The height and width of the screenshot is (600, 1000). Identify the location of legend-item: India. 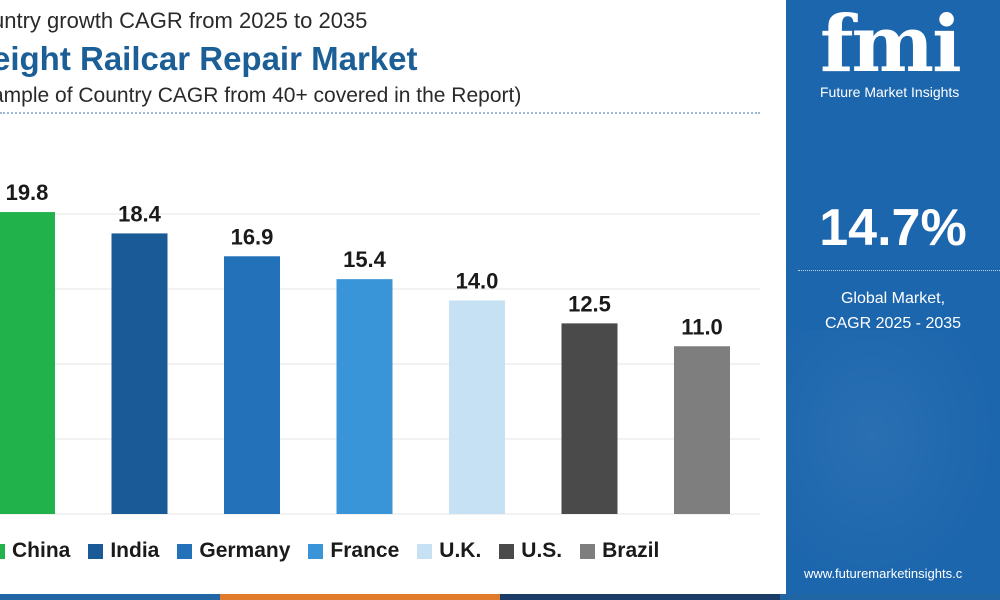
(123, 551).